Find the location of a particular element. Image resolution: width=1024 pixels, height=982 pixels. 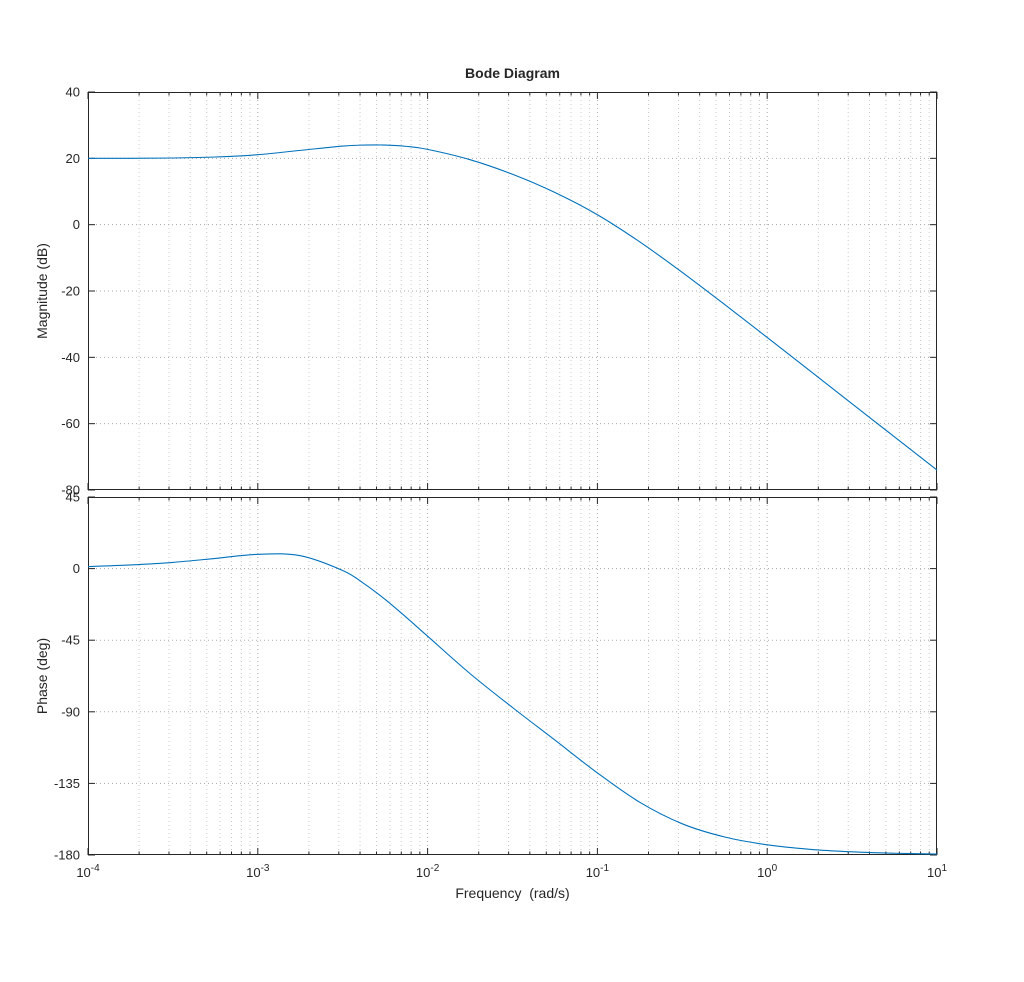

y-tick-label: -20 is located at coordinates (70, 291).